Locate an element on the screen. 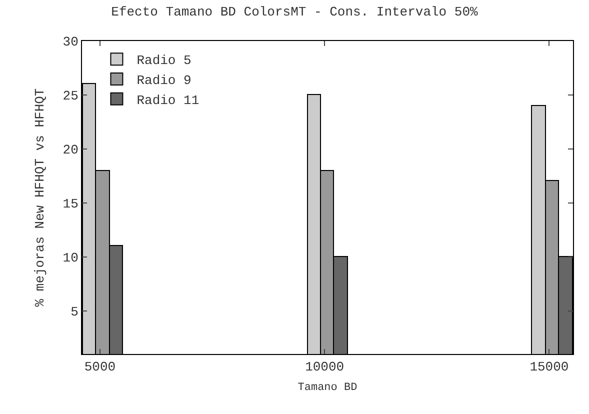 This screenshot has height=414, width=589. x-tick-label: 10000 is located at coordinates (324, 367).